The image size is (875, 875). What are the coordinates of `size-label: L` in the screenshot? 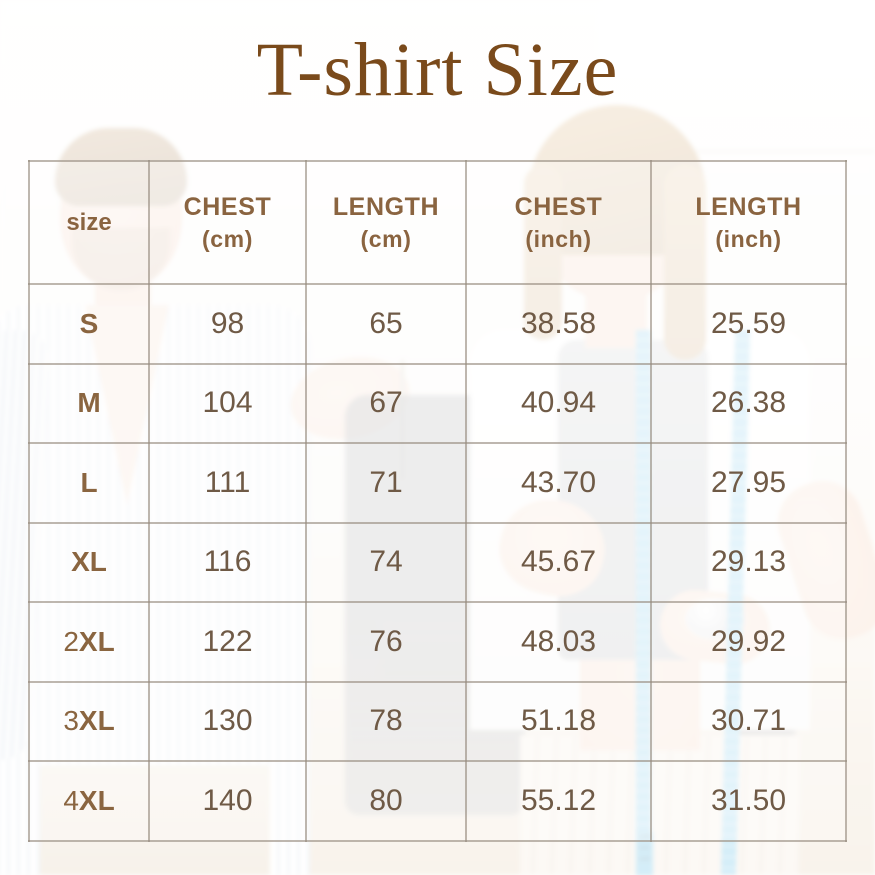 It's located at (88, 482).